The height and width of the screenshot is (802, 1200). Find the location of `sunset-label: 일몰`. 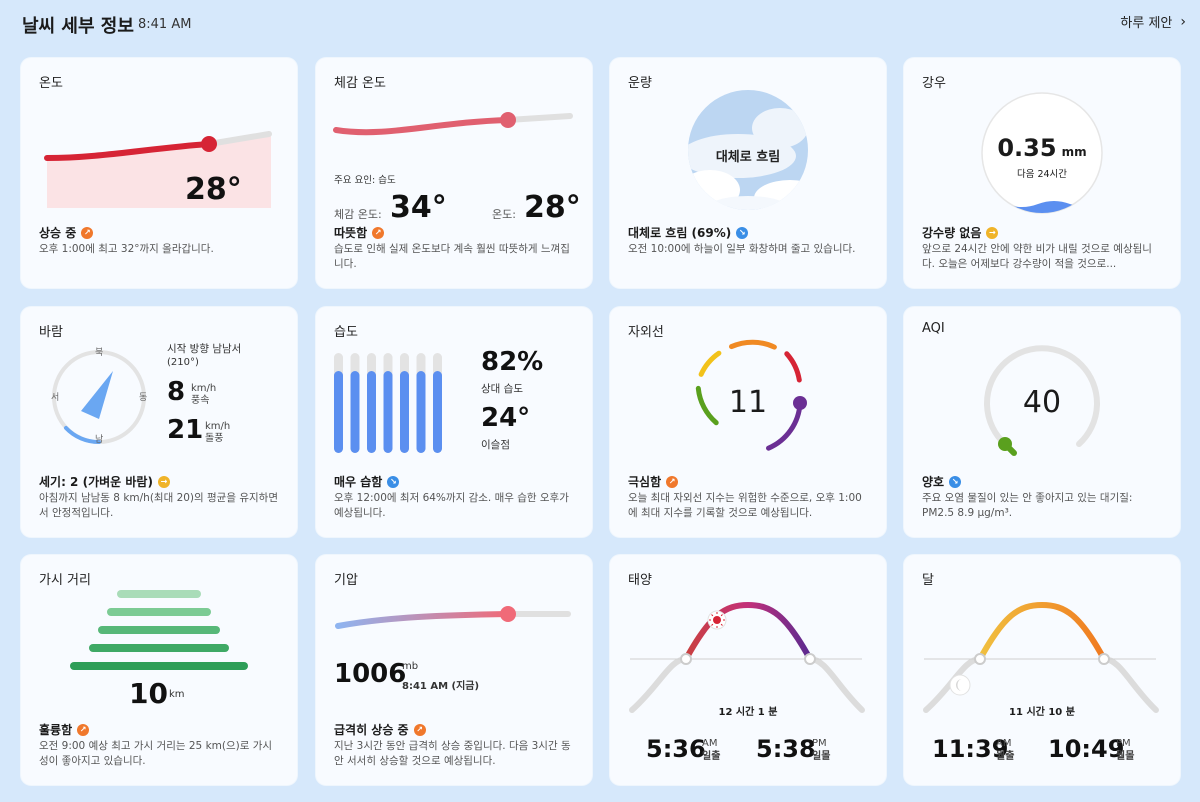

sunset-label: 일몰 is located at coordinates (821, 756).